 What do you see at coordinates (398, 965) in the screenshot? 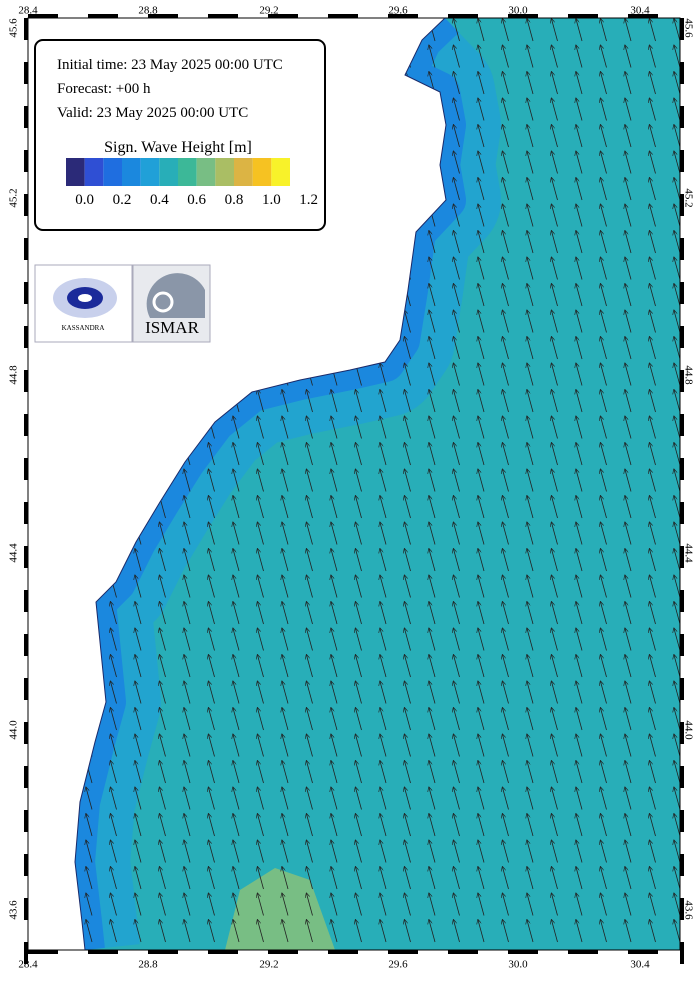
I see `lon-label: 29.6` at bounding box center [398, 965].